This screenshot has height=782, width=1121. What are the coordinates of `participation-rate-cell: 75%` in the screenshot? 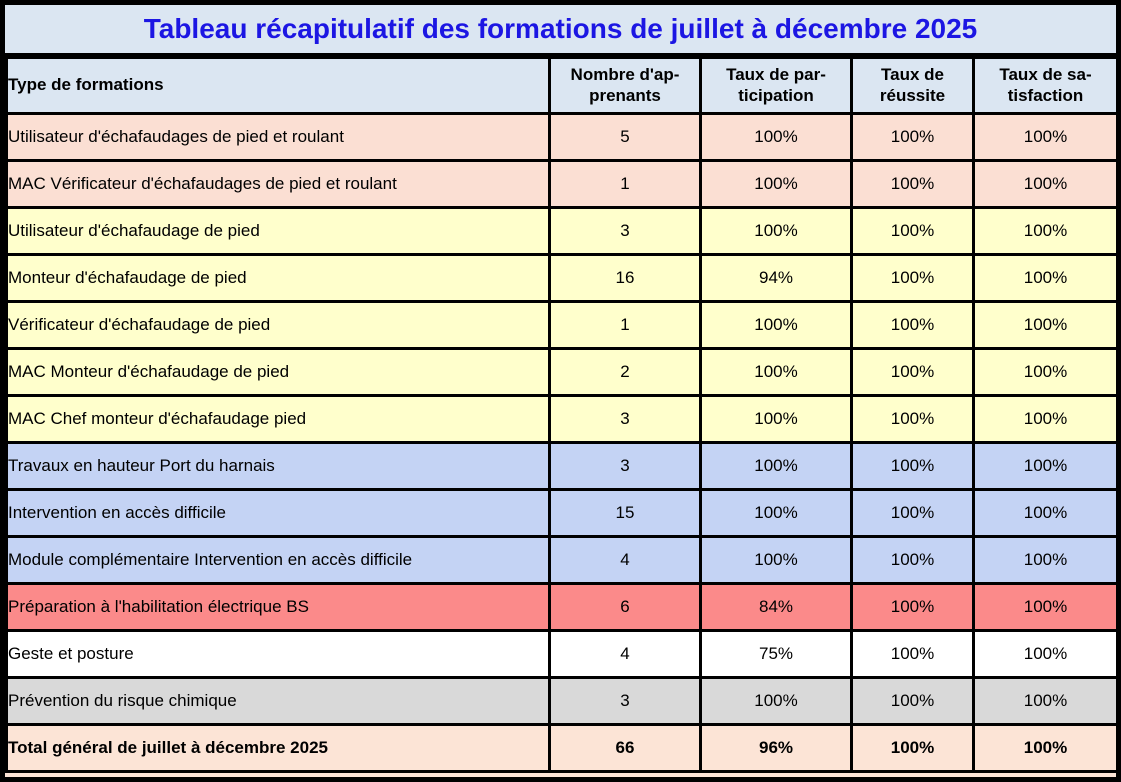 It's located at (776, 654).